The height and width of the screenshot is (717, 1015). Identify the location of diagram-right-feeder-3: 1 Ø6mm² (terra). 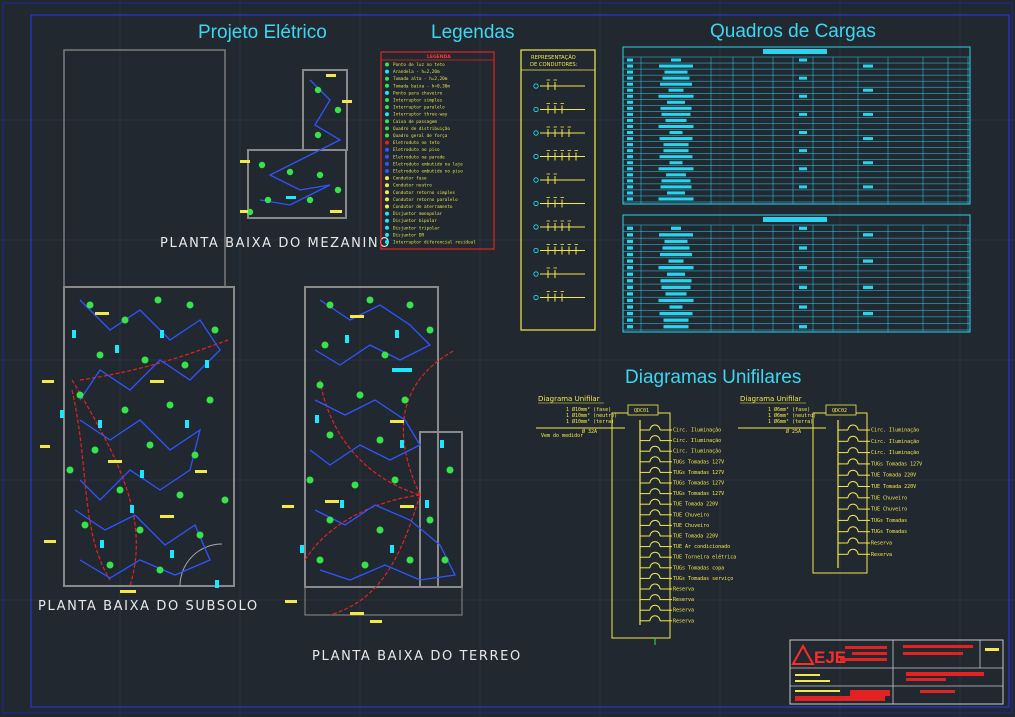
(790, 421).